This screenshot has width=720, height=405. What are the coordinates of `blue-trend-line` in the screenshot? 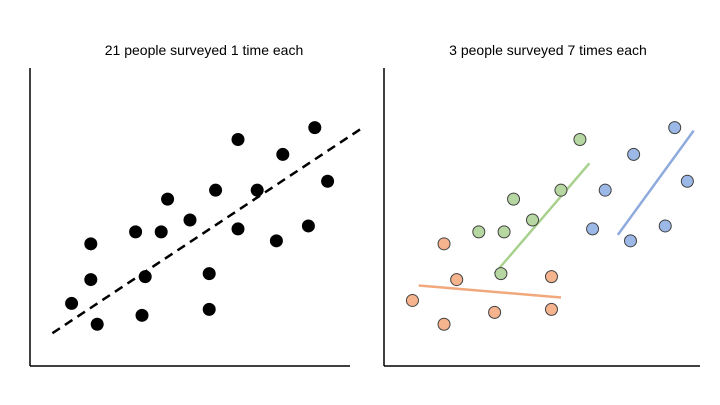 It's located at (655, 182).